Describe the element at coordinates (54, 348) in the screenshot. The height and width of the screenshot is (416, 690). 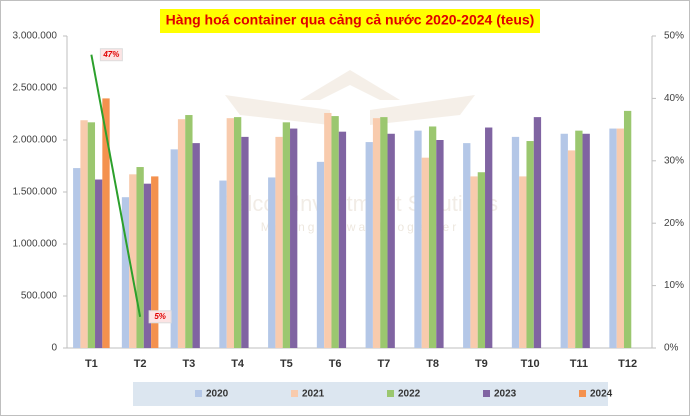
I see `y-tick-label: 0` at that location.